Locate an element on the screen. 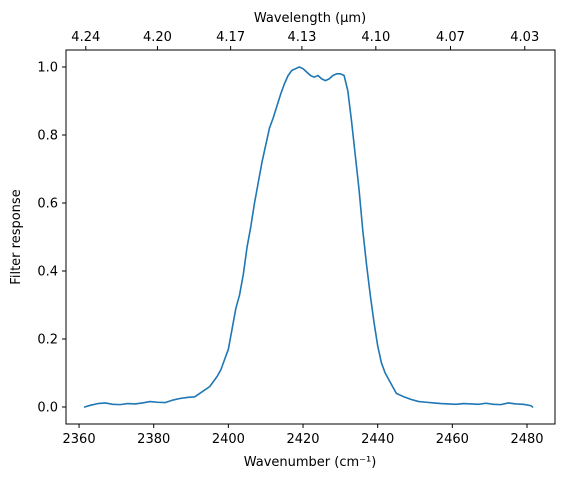  top-x-tick-label: 4.20 is located at coordinates (157, 37).